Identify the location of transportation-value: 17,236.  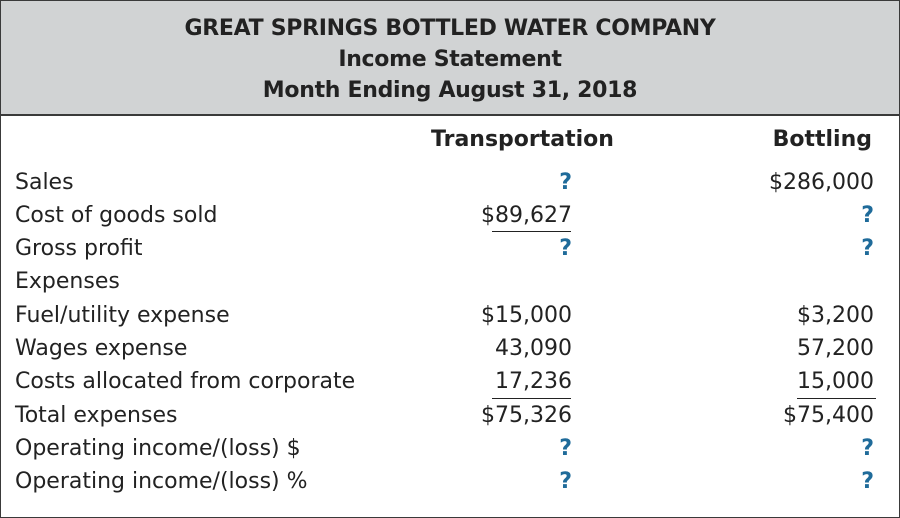
(533, 381).